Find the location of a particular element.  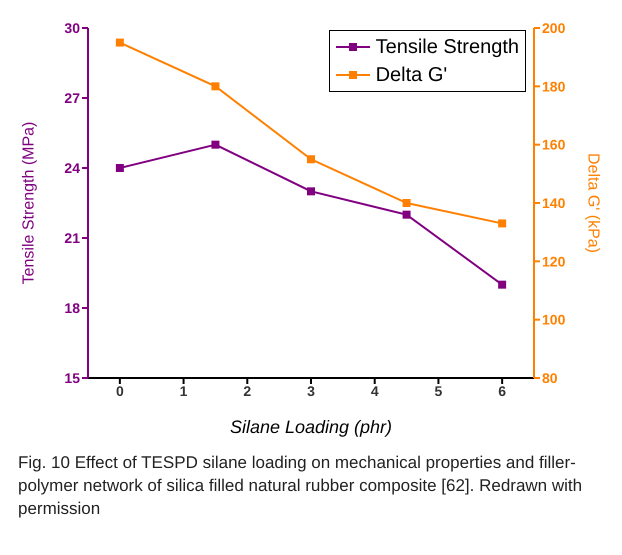

y2-tick-label: 100 is located at coordinates (554, 320).